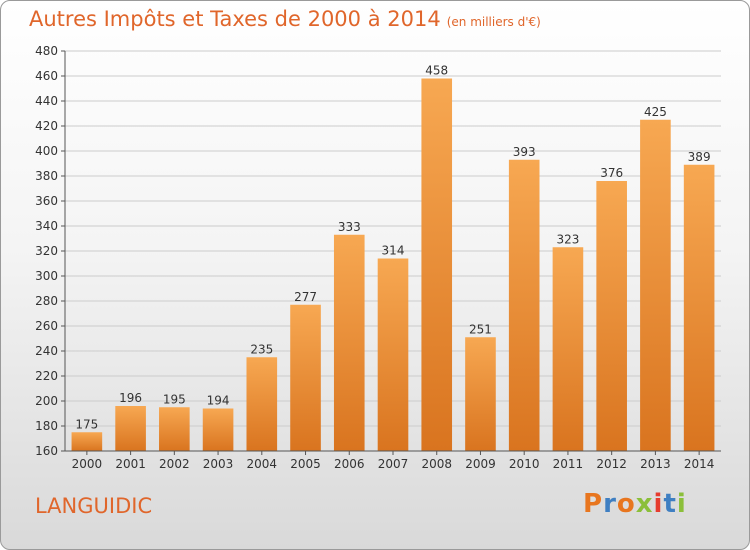  What do you see at coordinates (493, 22) in the screenshot?
I see `chart-unit: (en milliers d'€)` at bounding box center [493, 22].